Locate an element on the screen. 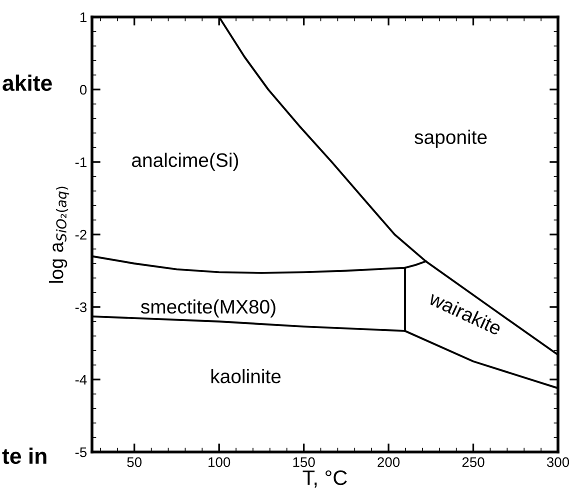 The width and height of the screenshot is (574, 501). y-tick-label: 1 is located at coordinates (83, 17).